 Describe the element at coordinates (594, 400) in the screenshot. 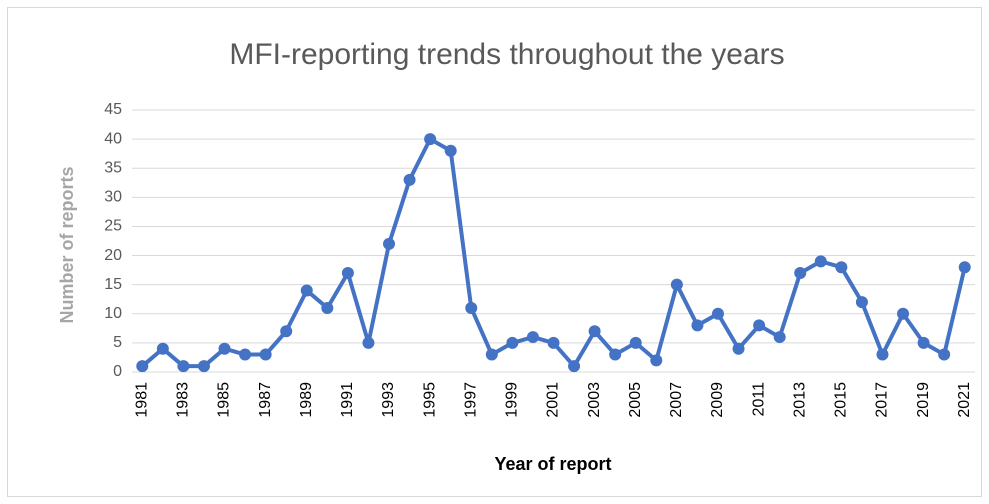

I see `x-tick-label: 2003` at that location.